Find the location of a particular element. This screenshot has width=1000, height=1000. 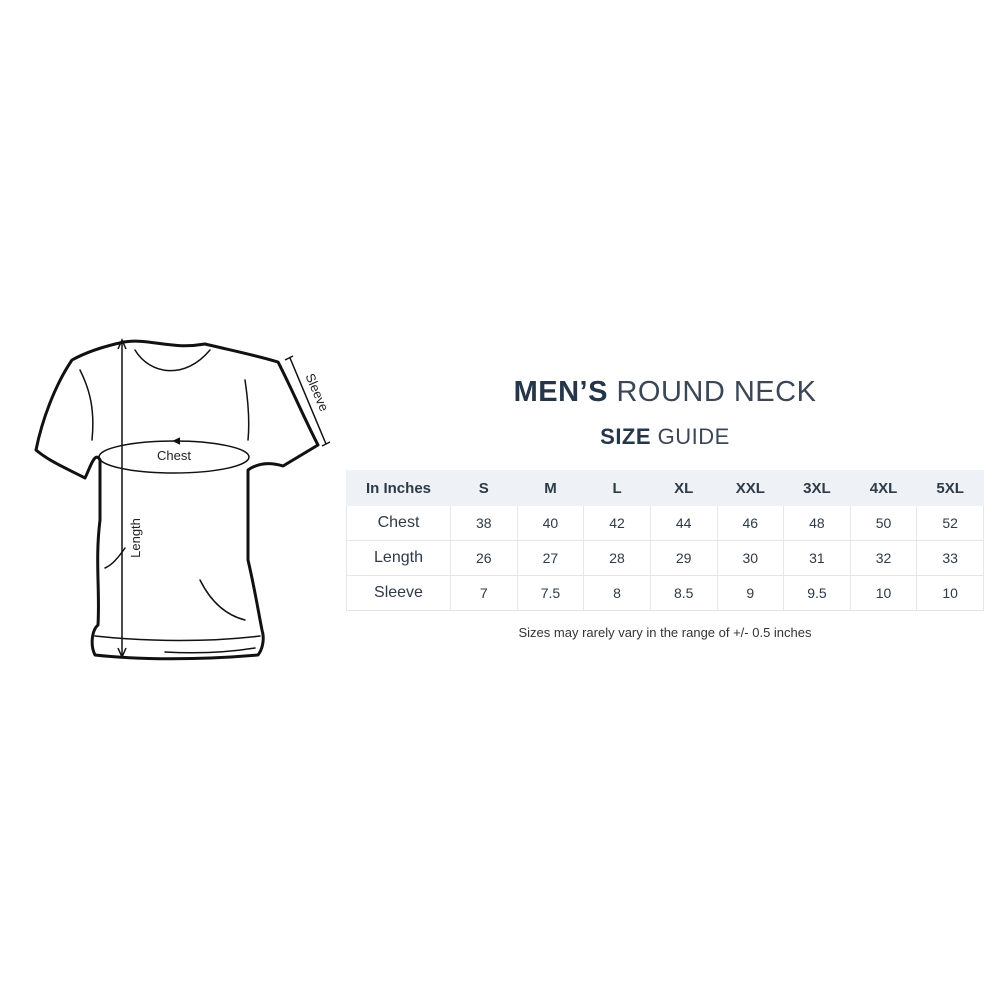

table-cell: 46 is located at coordinates (750, 523).